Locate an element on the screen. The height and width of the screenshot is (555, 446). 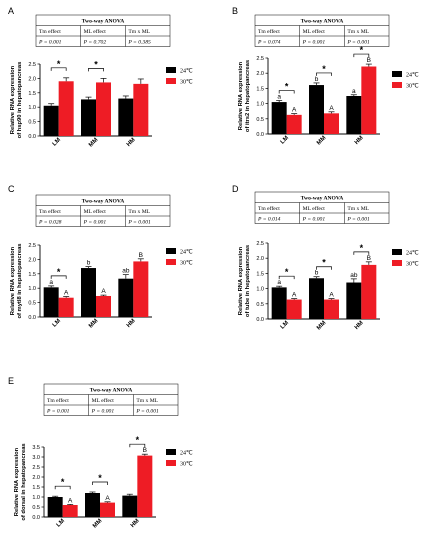
y-axis-label-line: of dorsal in hepatopancreas is located at coordinates (24, 481).